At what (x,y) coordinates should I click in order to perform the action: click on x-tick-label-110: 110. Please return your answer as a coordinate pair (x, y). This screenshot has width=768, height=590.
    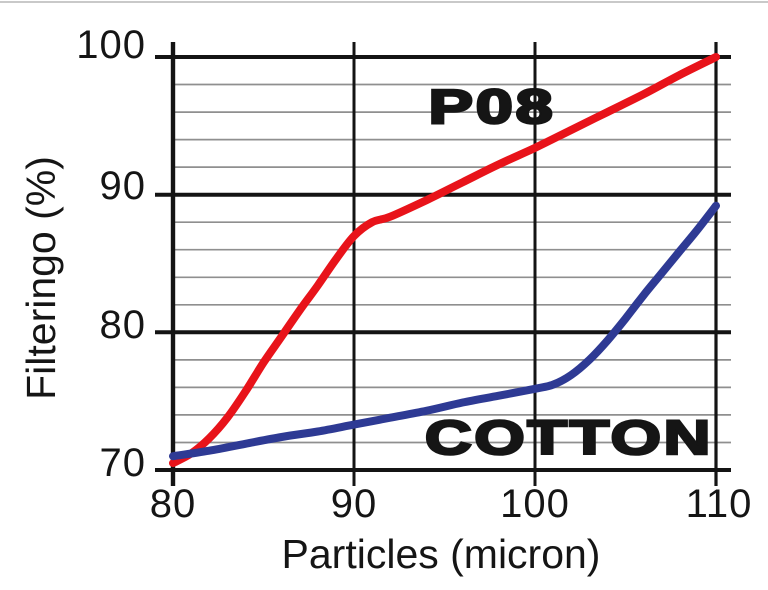
    Looking at the image, I should click on (719, 504).